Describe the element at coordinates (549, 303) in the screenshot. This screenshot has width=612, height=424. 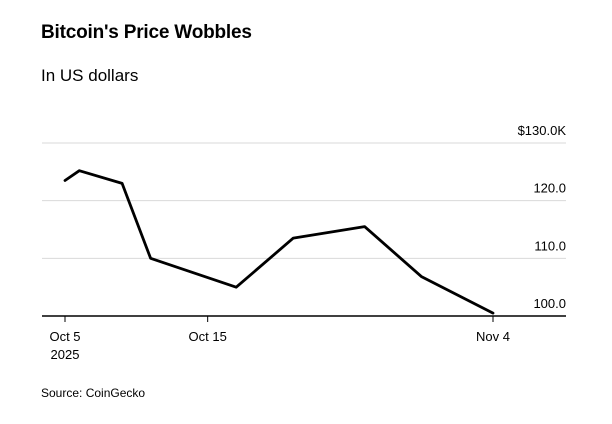
I see `y-tick-label: 100.0` at that location.